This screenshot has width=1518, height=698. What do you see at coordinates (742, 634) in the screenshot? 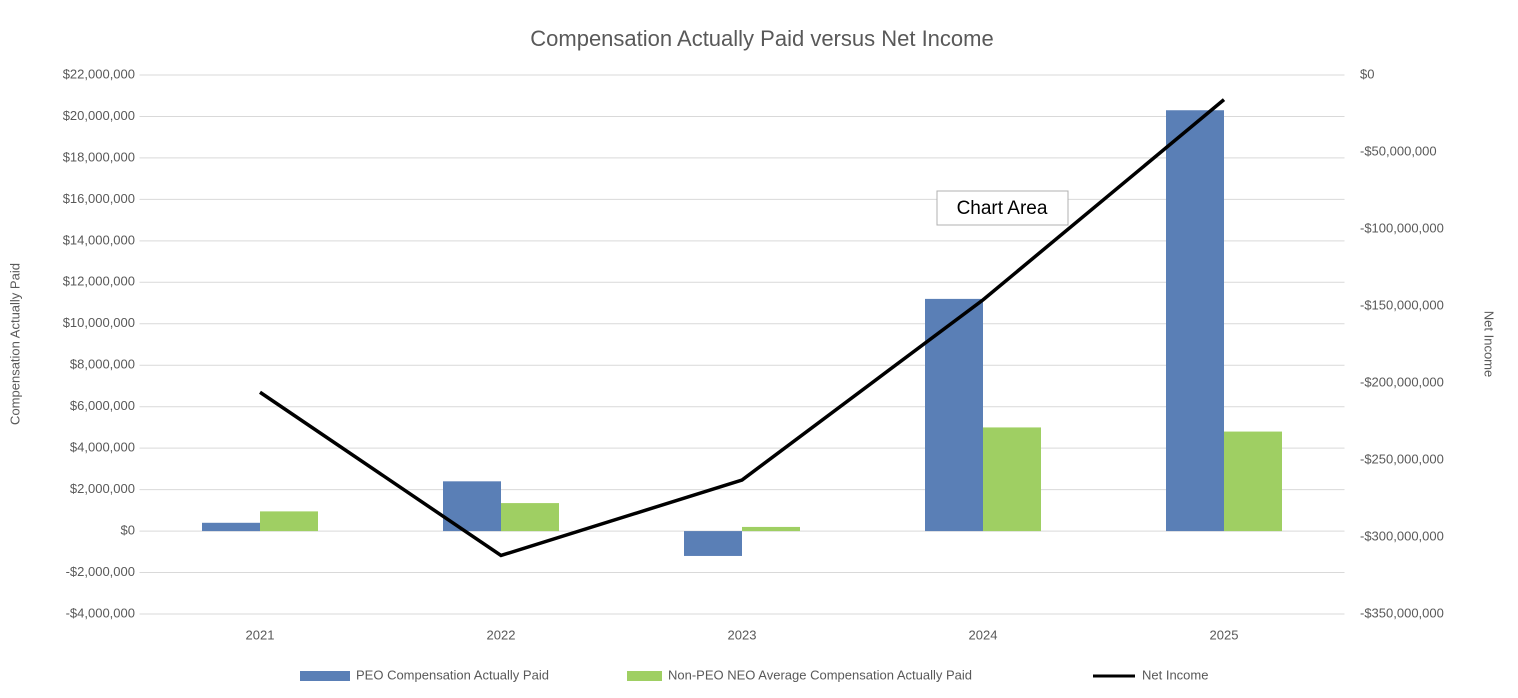
I see `x-tick-label: 2023` at bounding box center [742, 634].